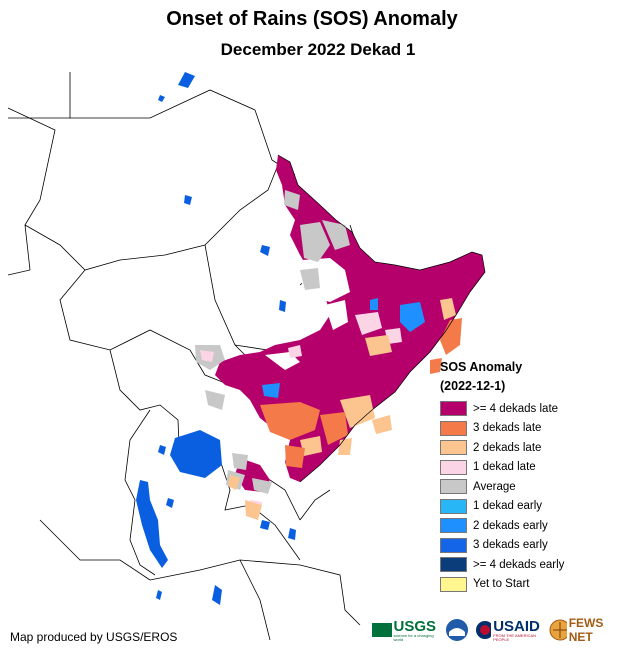 Image resolution: width=624 pixels, height=648 pixels. Describe the element at coordinates (558, 630) in the screenshot. I see `fewsnet-globe-icon` at that location.